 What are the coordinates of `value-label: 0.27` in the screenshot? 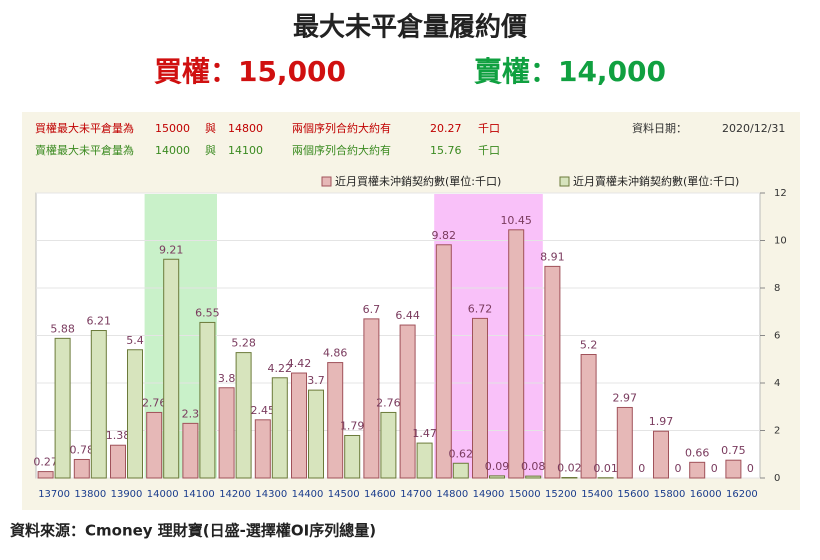 It's located at (45, 462).